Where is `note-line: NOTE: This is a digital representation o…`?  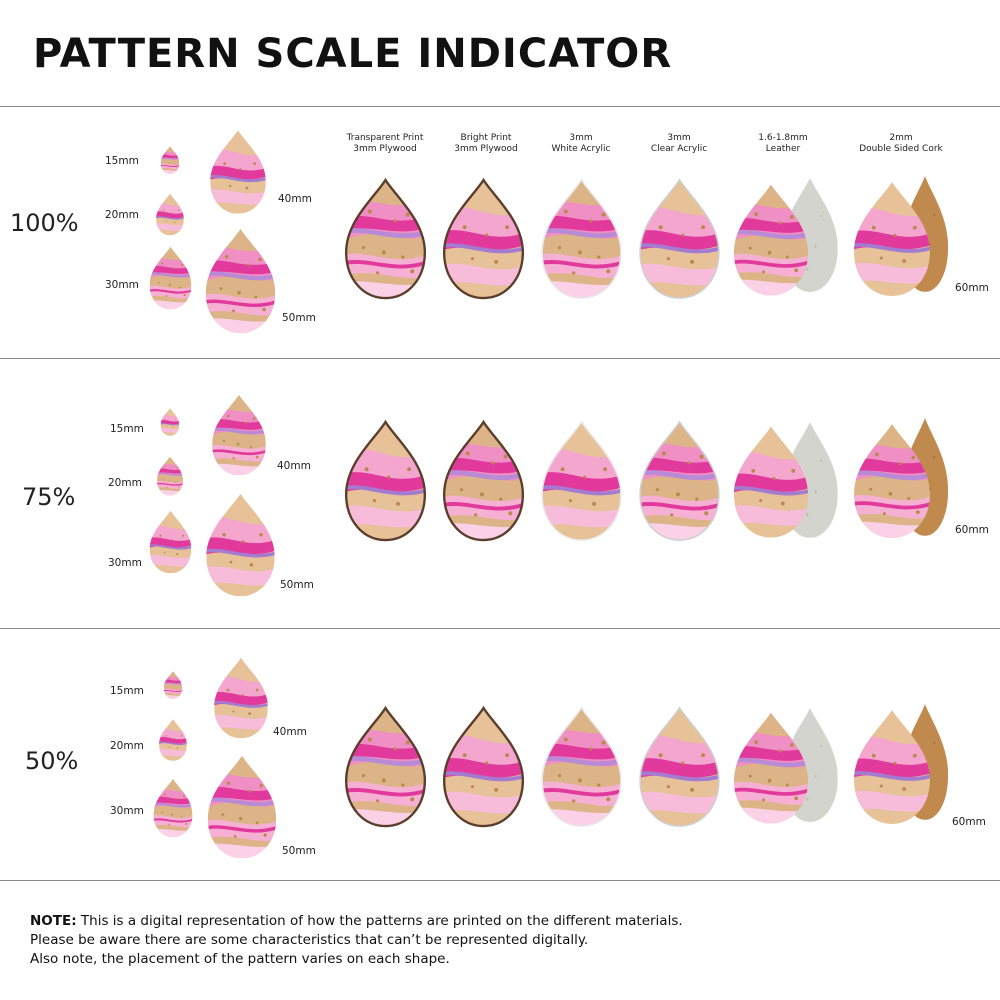
note-line: NOTE: This is a digital representation o… is located at coordinates (356, 921).